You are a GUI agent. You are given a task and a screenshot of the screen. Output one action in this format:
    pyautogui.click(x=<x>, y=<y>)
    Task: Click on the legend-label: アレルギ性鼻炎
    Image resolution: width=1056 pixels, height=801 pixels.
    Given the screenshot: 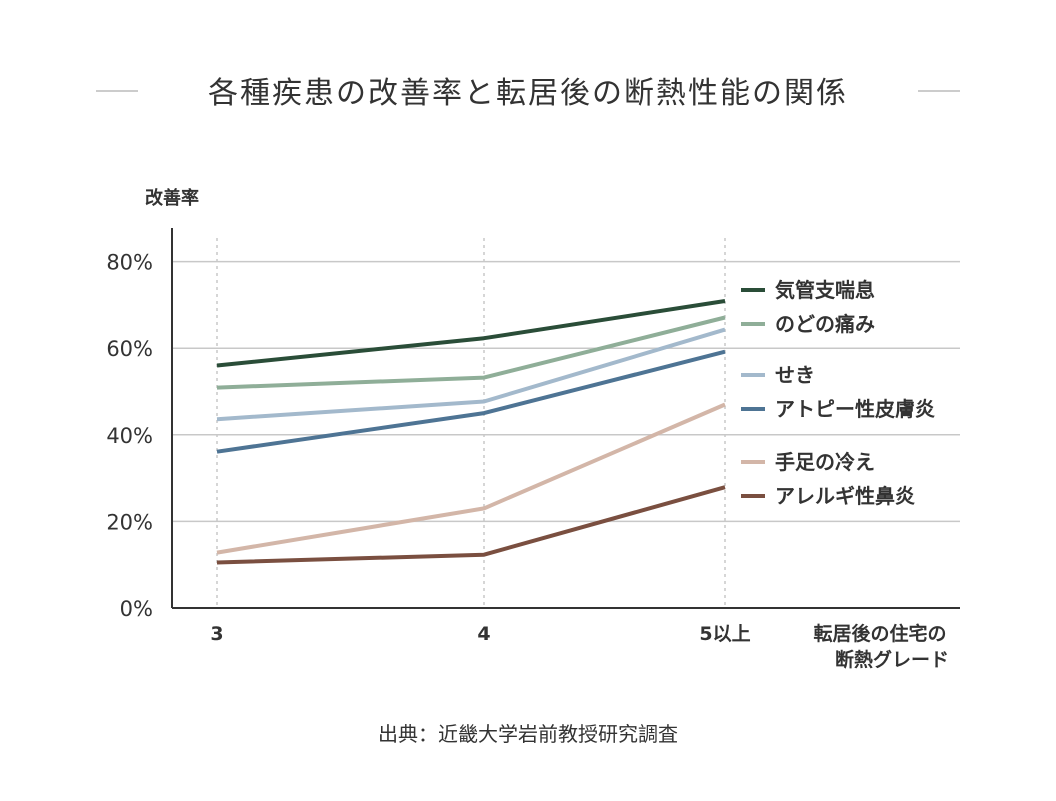 What is the action you would take?
    pyautogui.click(x=845, y=496)
    